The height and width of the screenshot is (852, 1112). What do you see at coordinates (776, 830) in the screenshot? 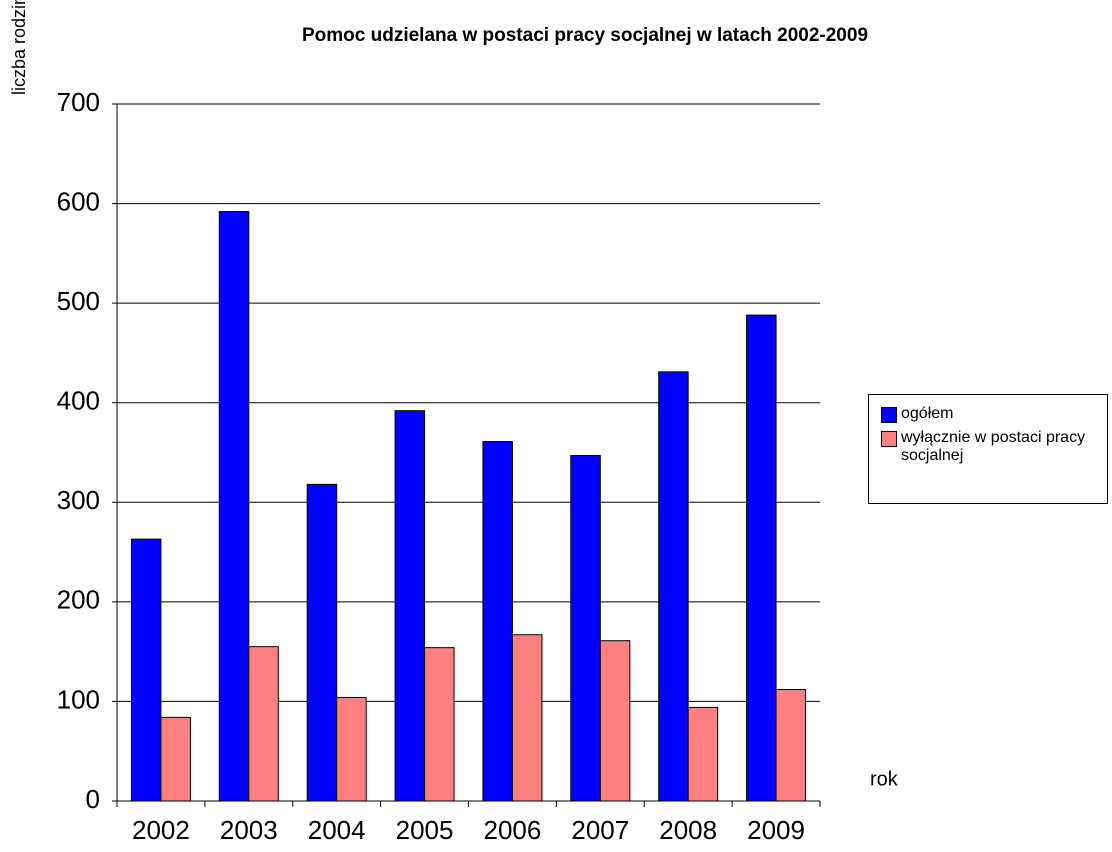
I see `x-tick-label: 2009` at bounding box center [776, 830].